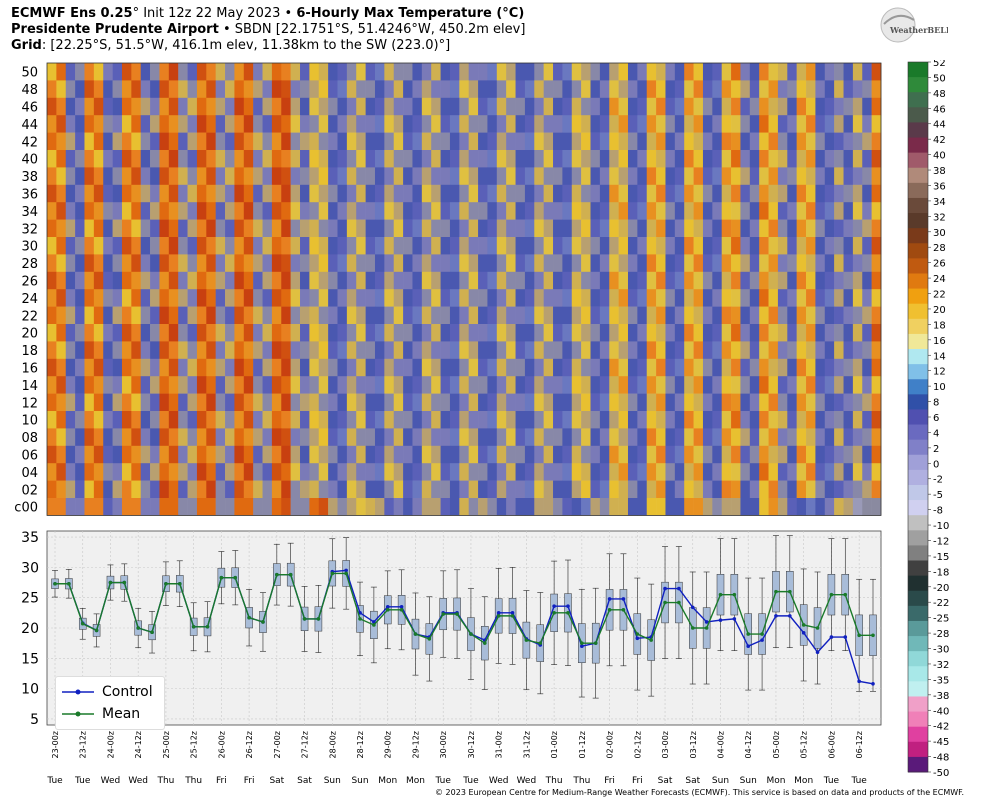 The height and width of the screenshot is (808, 984). What do you see at coordinates (748, 744) in the screenshot?
I see `x-tick-label: 04-12z` at bounding box center [748, 744].